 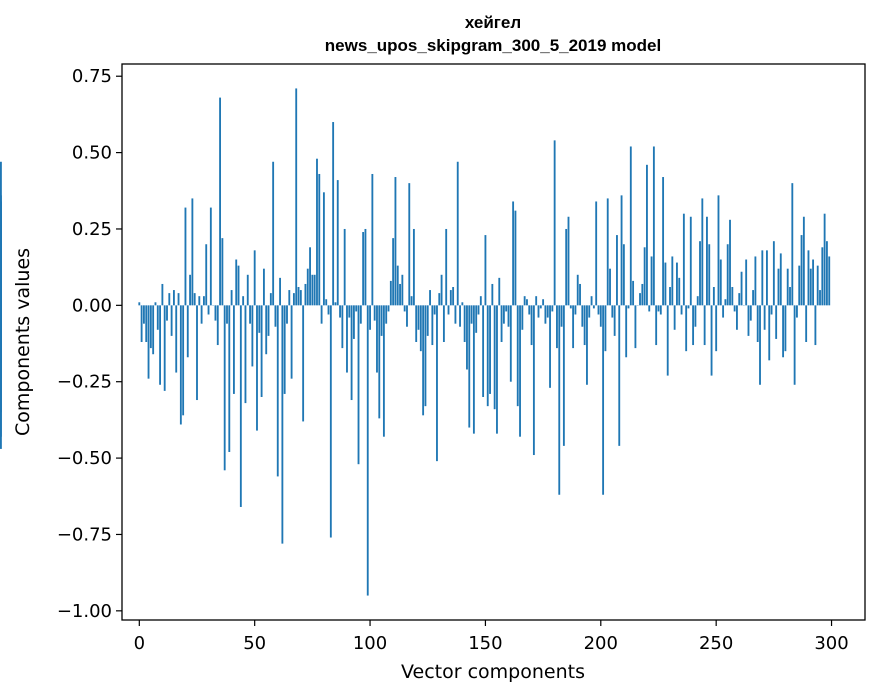 What do you see at coordinates (493, 22) in the screenshot?
I see `chart-title: хейгел` at bounding box center [493, 22].